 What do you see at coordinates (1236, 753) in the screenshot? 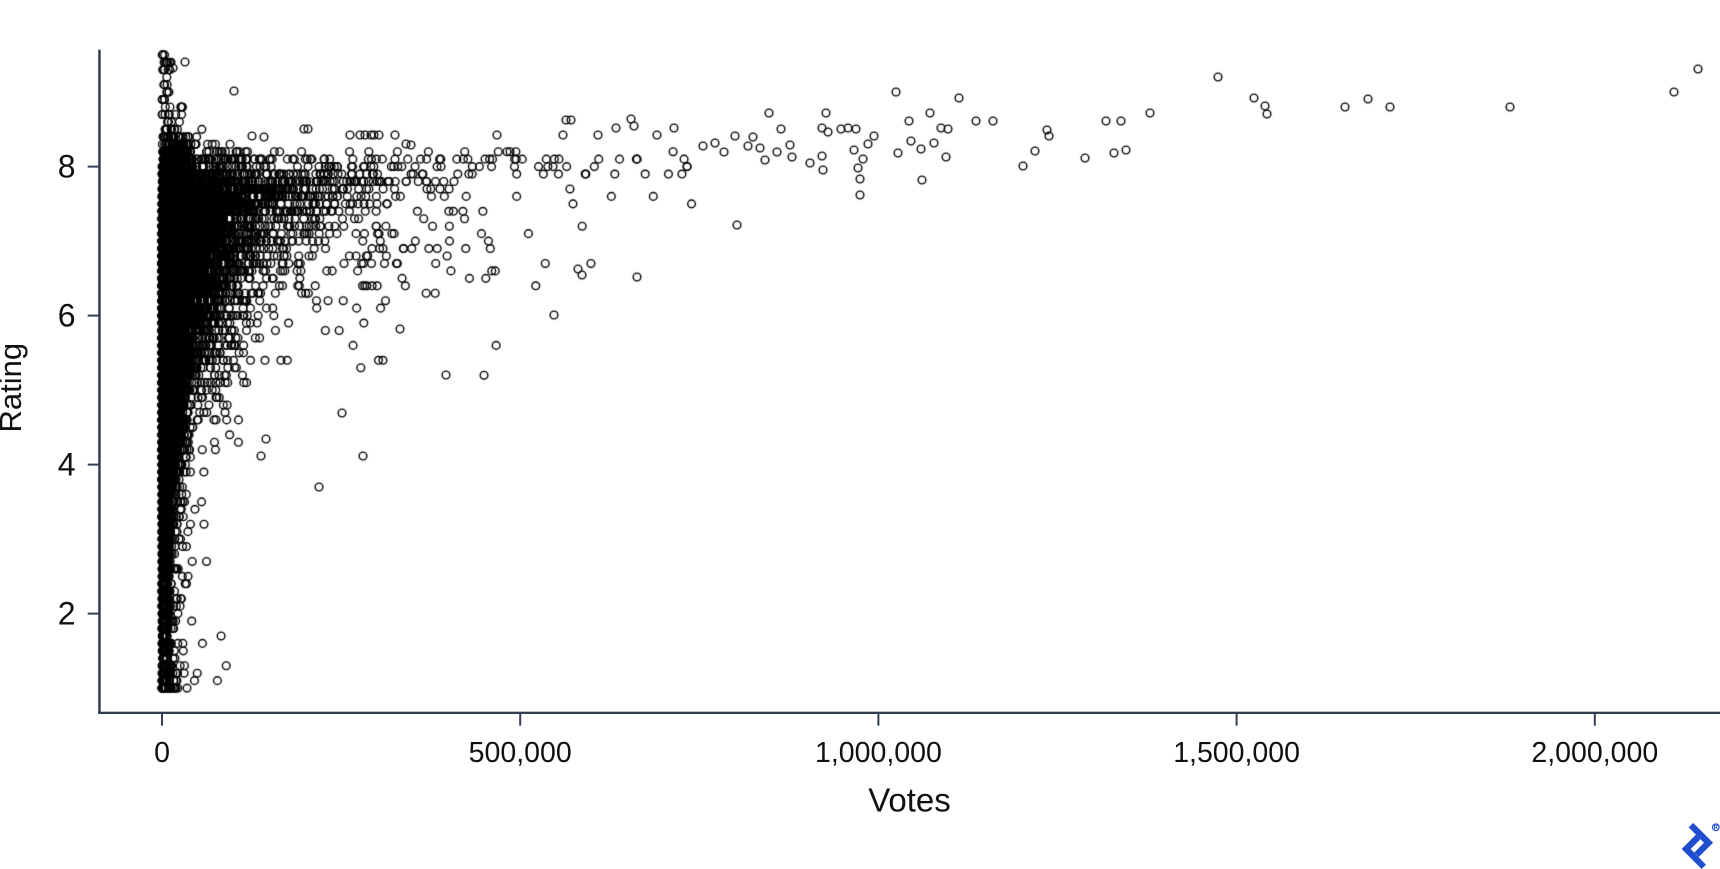
I see `svg-text: 1,500,000` at bounding box center [1236, 753].